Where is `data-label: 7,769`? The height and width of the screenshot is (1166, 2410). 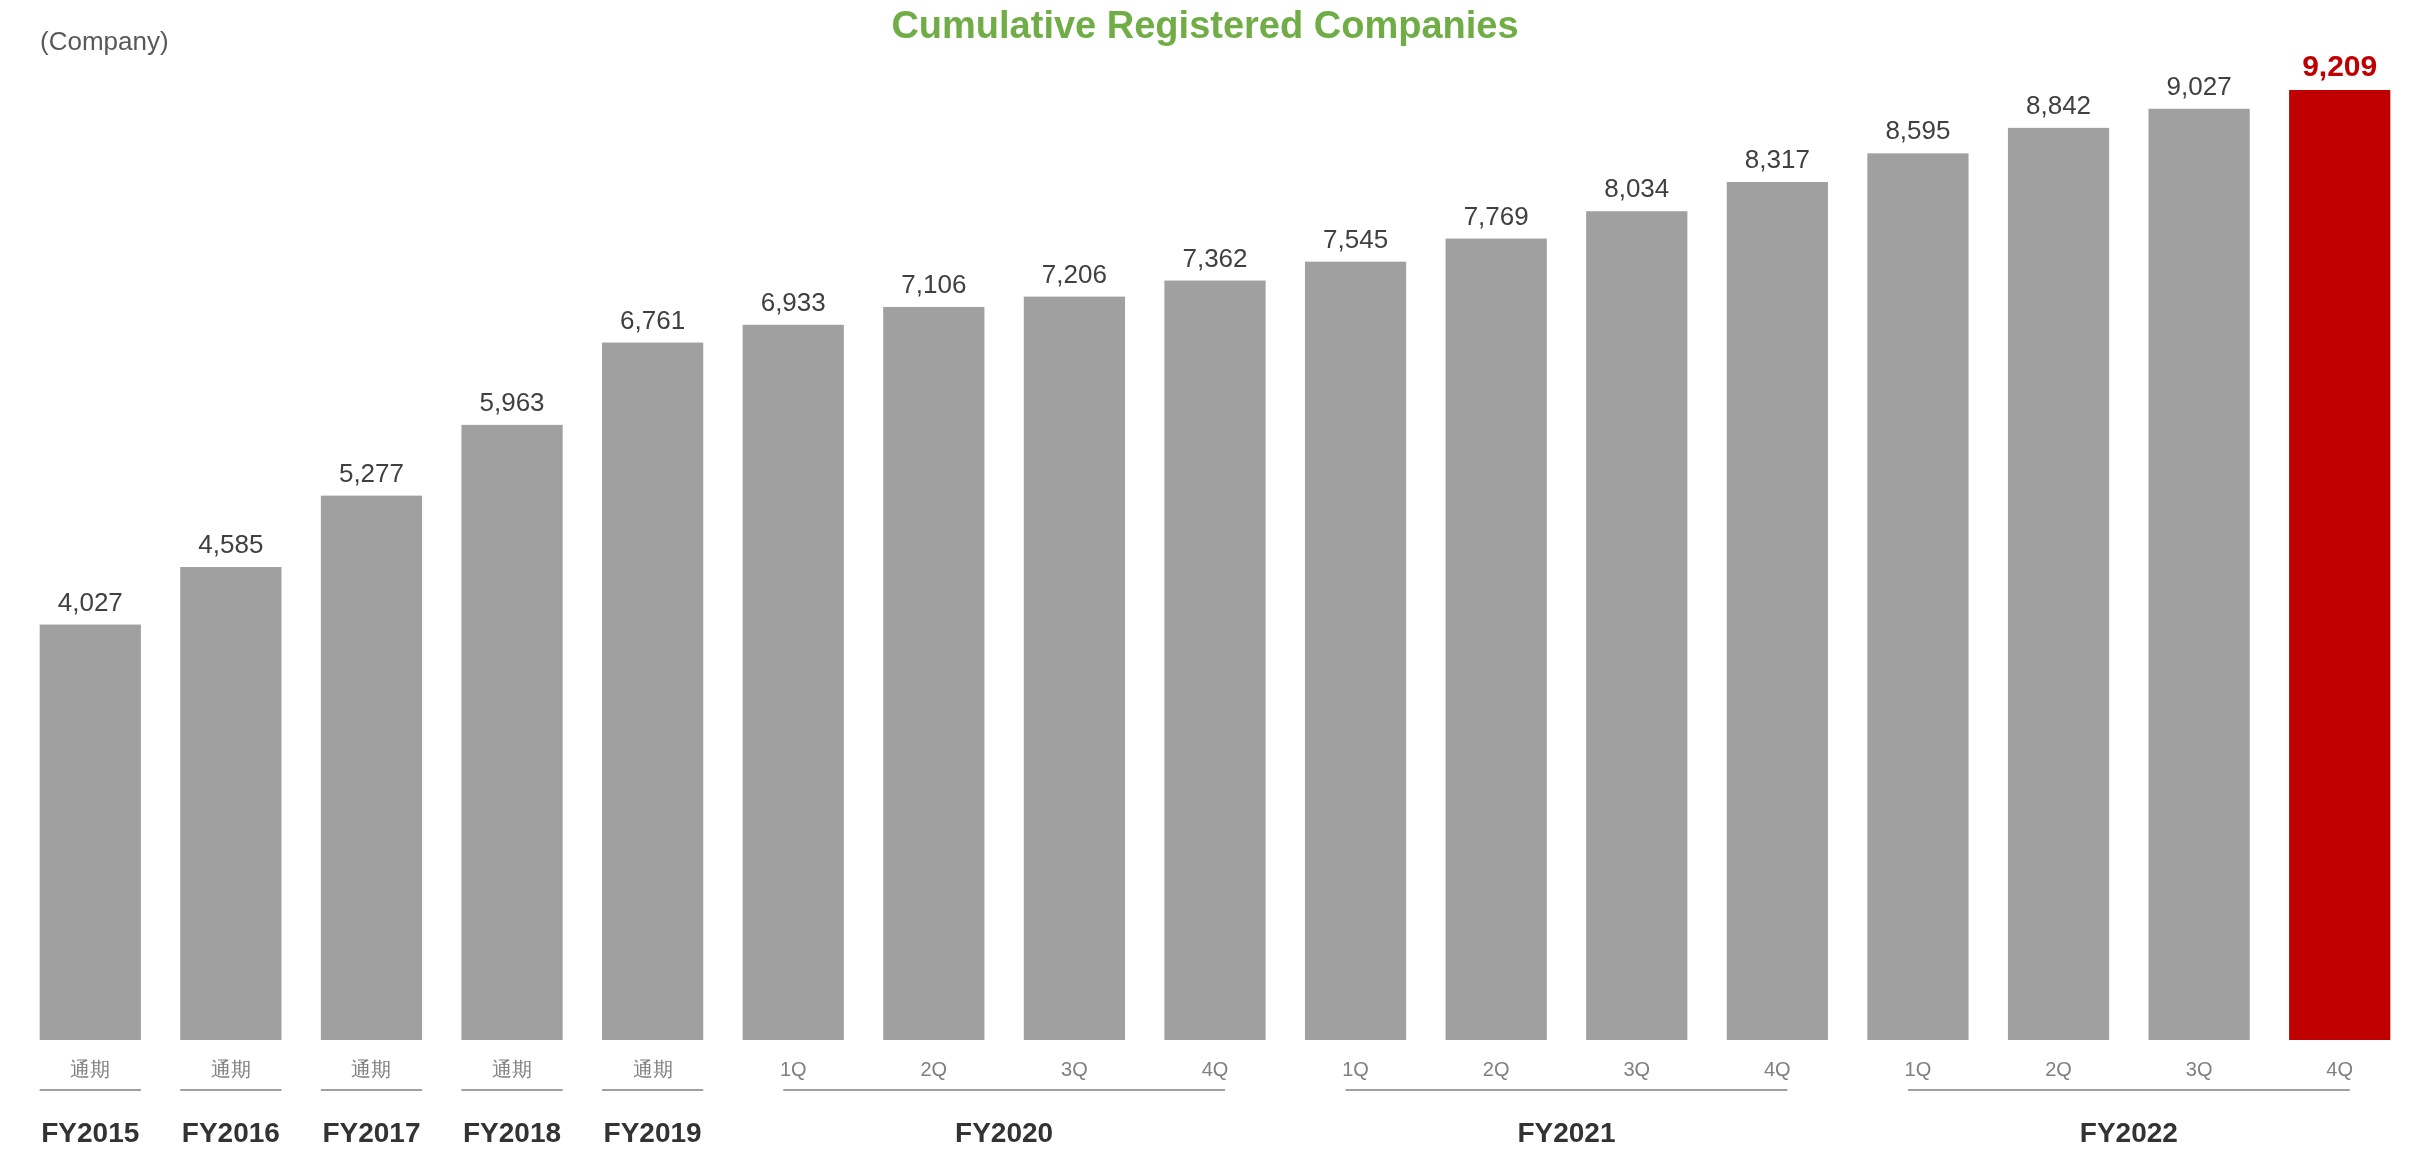 data-label: 7,769 is located at coordinates (1496, 215).